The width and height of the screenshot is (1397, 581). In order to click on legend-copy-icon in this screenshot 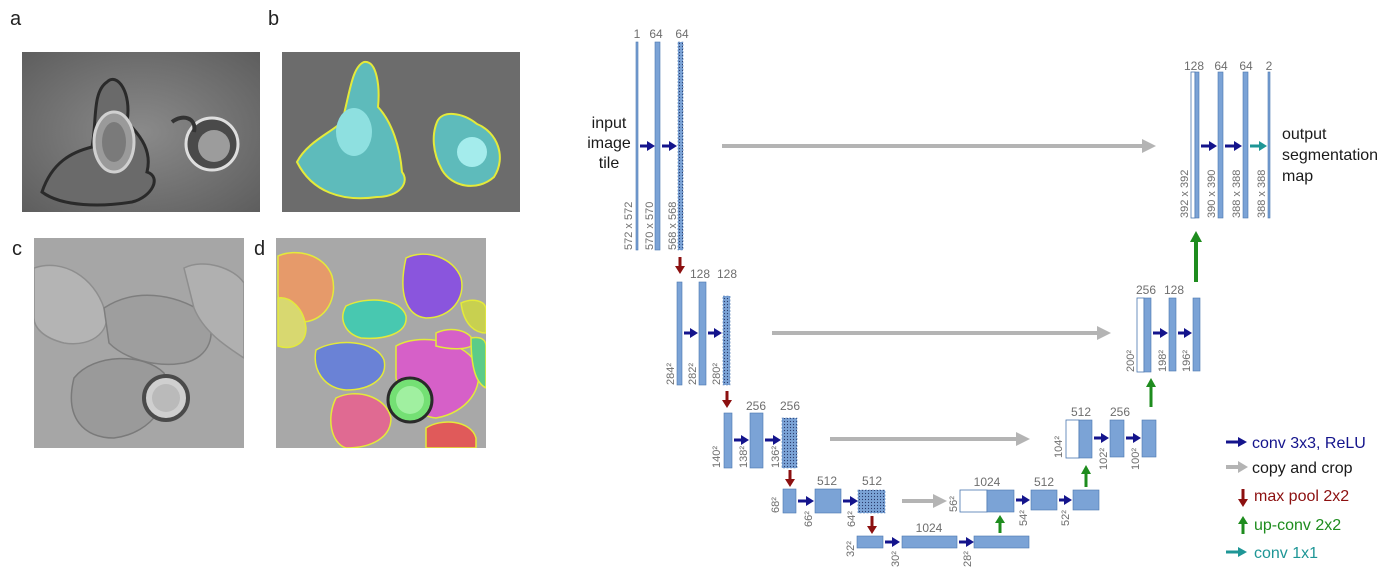, I will do `click(1237, 467)`.